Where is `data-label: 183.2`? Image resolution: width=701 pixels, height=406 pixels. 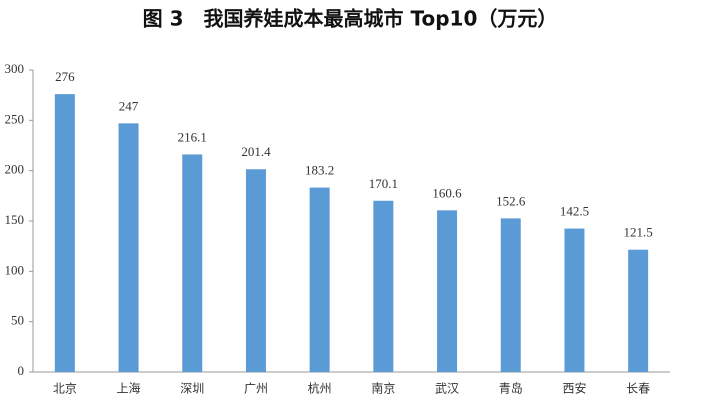 data-label: 183.2 is located at coordinates (319, 170).